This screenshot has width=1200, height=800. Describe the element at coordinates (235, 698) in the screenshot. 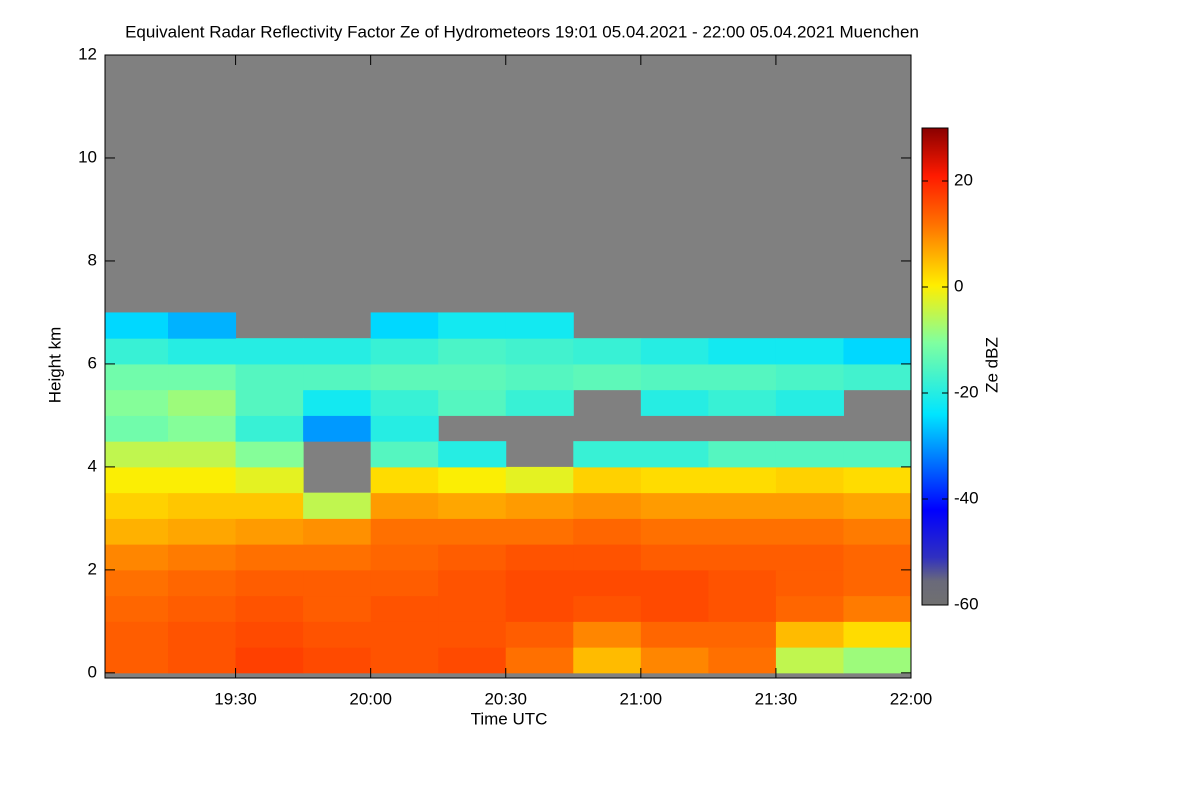

I see `x-tick-label: 19:30` at that location.